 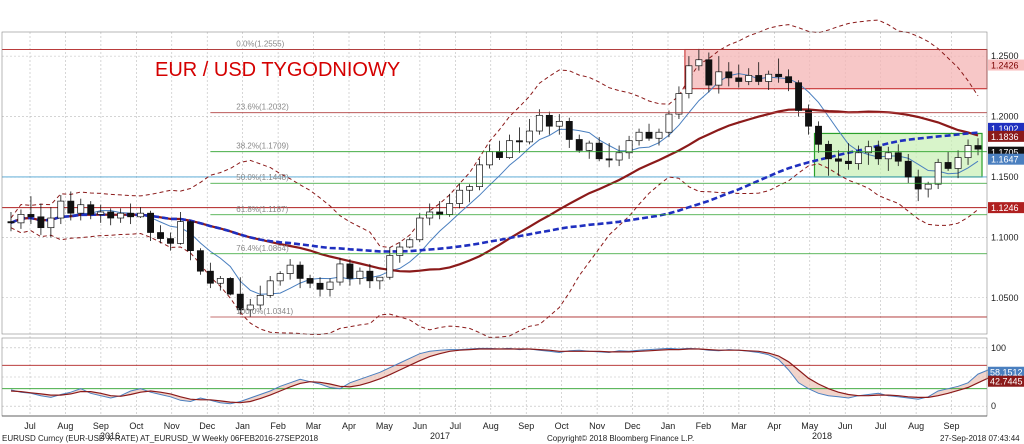 I want to click on fib-label: 76.4%(1.0864), so click(x=262, y=248).